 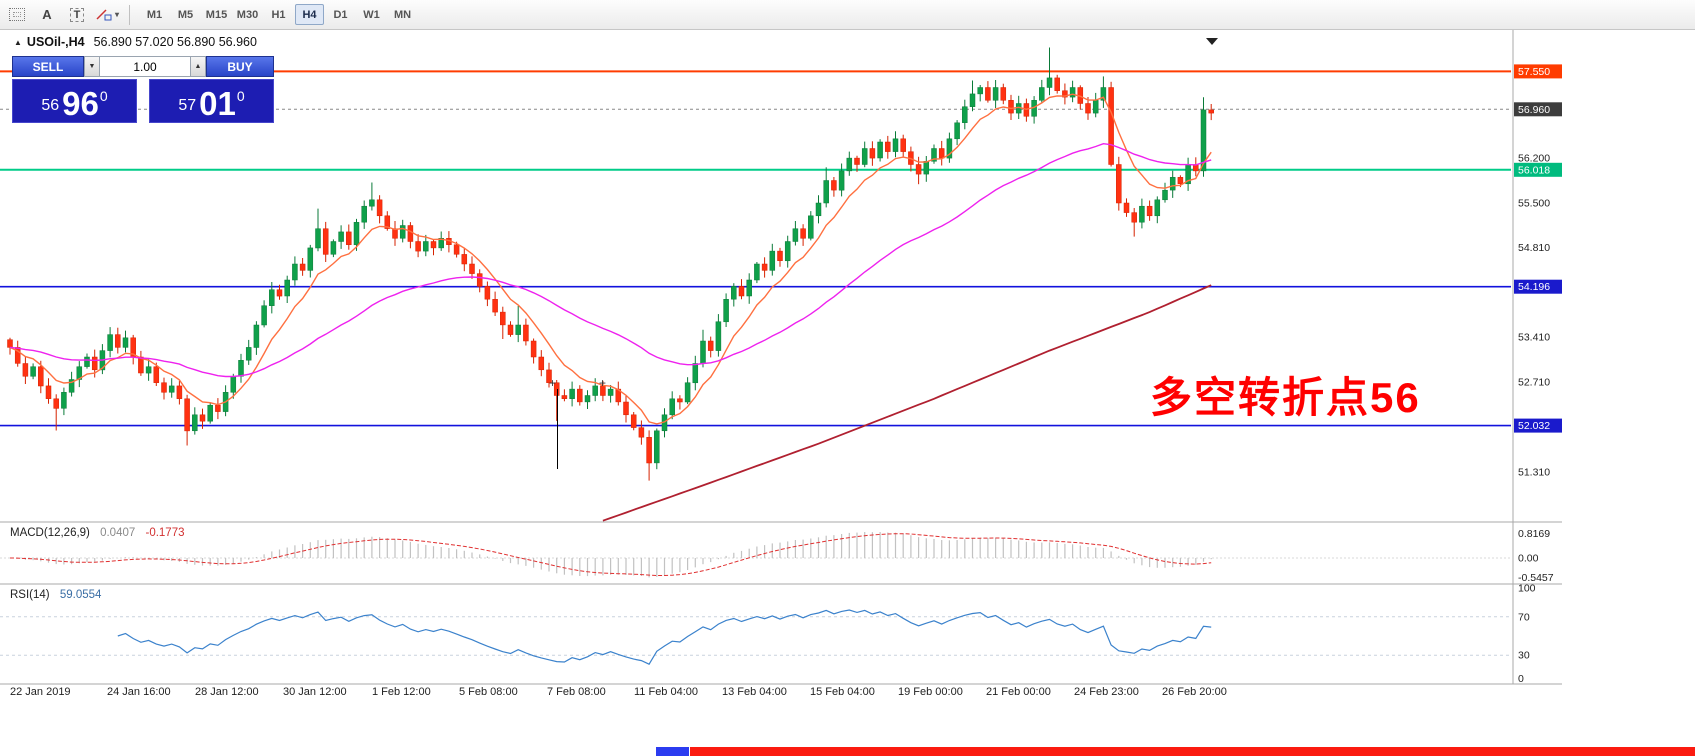 I want to click on macd-name: MACD(12,26,9), so click(x=50, y=533).